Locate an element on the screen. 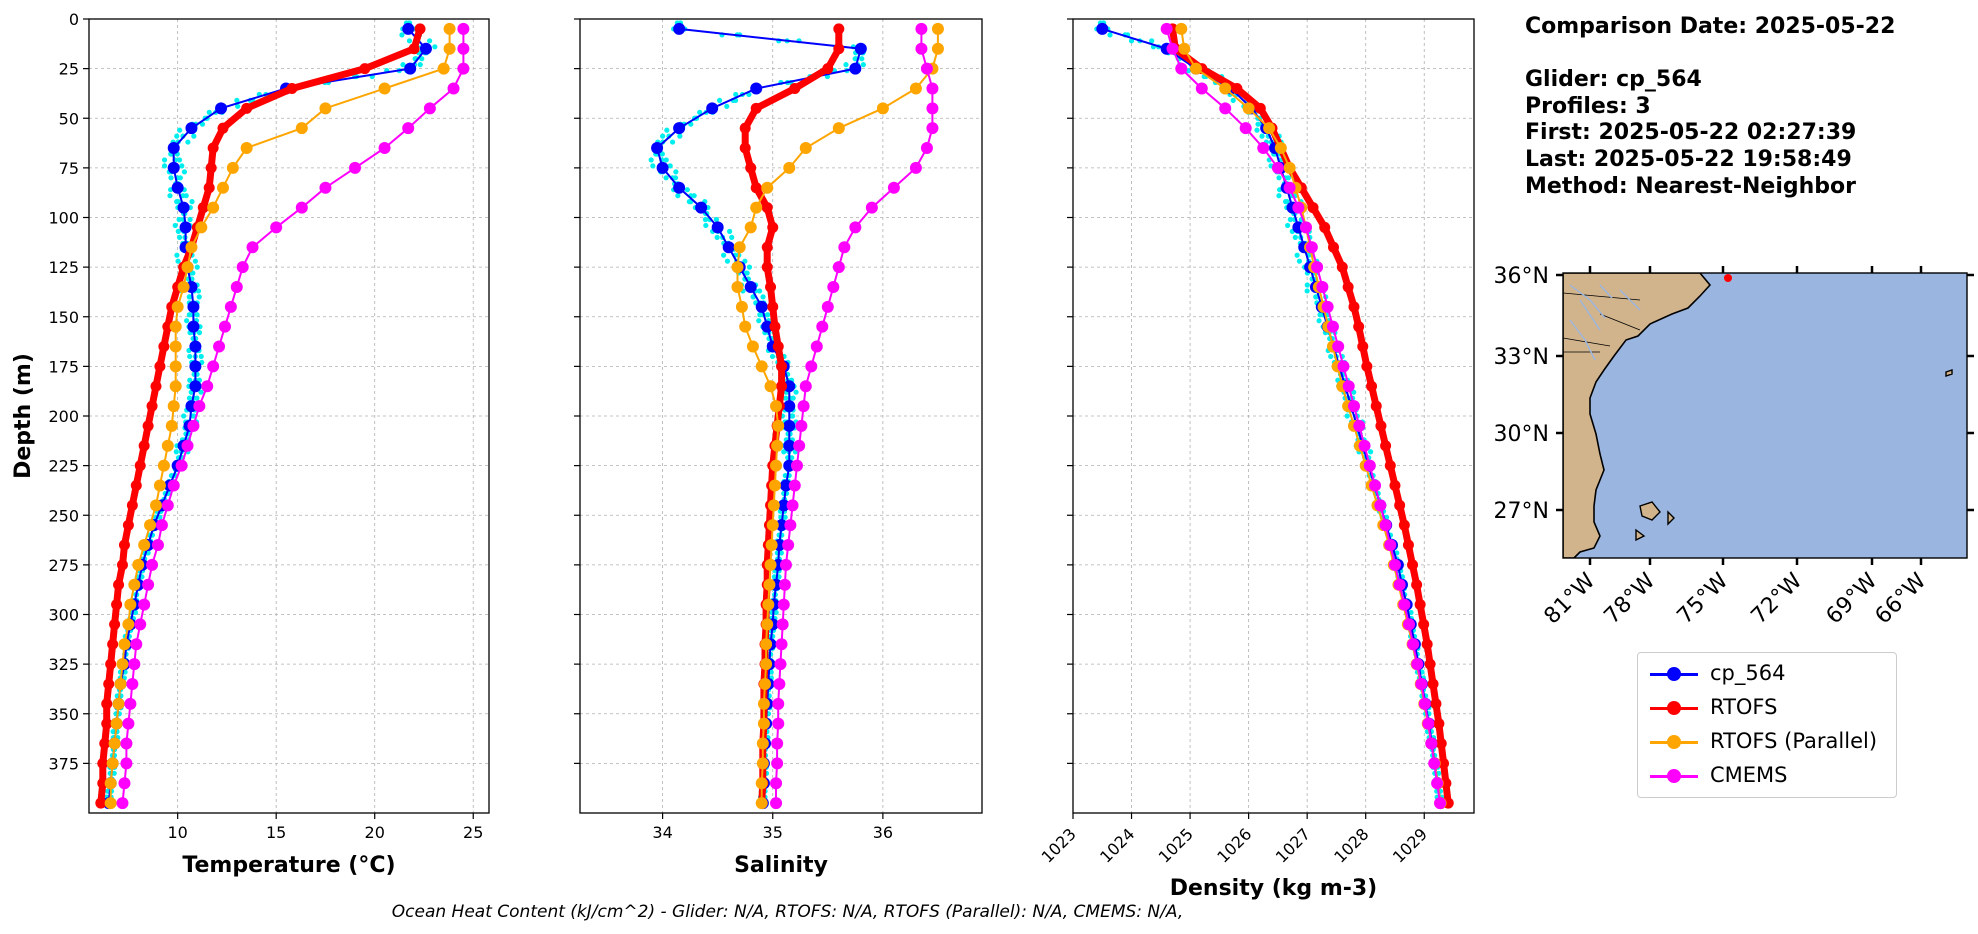 This screenshot has width=1978, height=934. x-tick-label: 1024 is located at coordinates (1117, 845).